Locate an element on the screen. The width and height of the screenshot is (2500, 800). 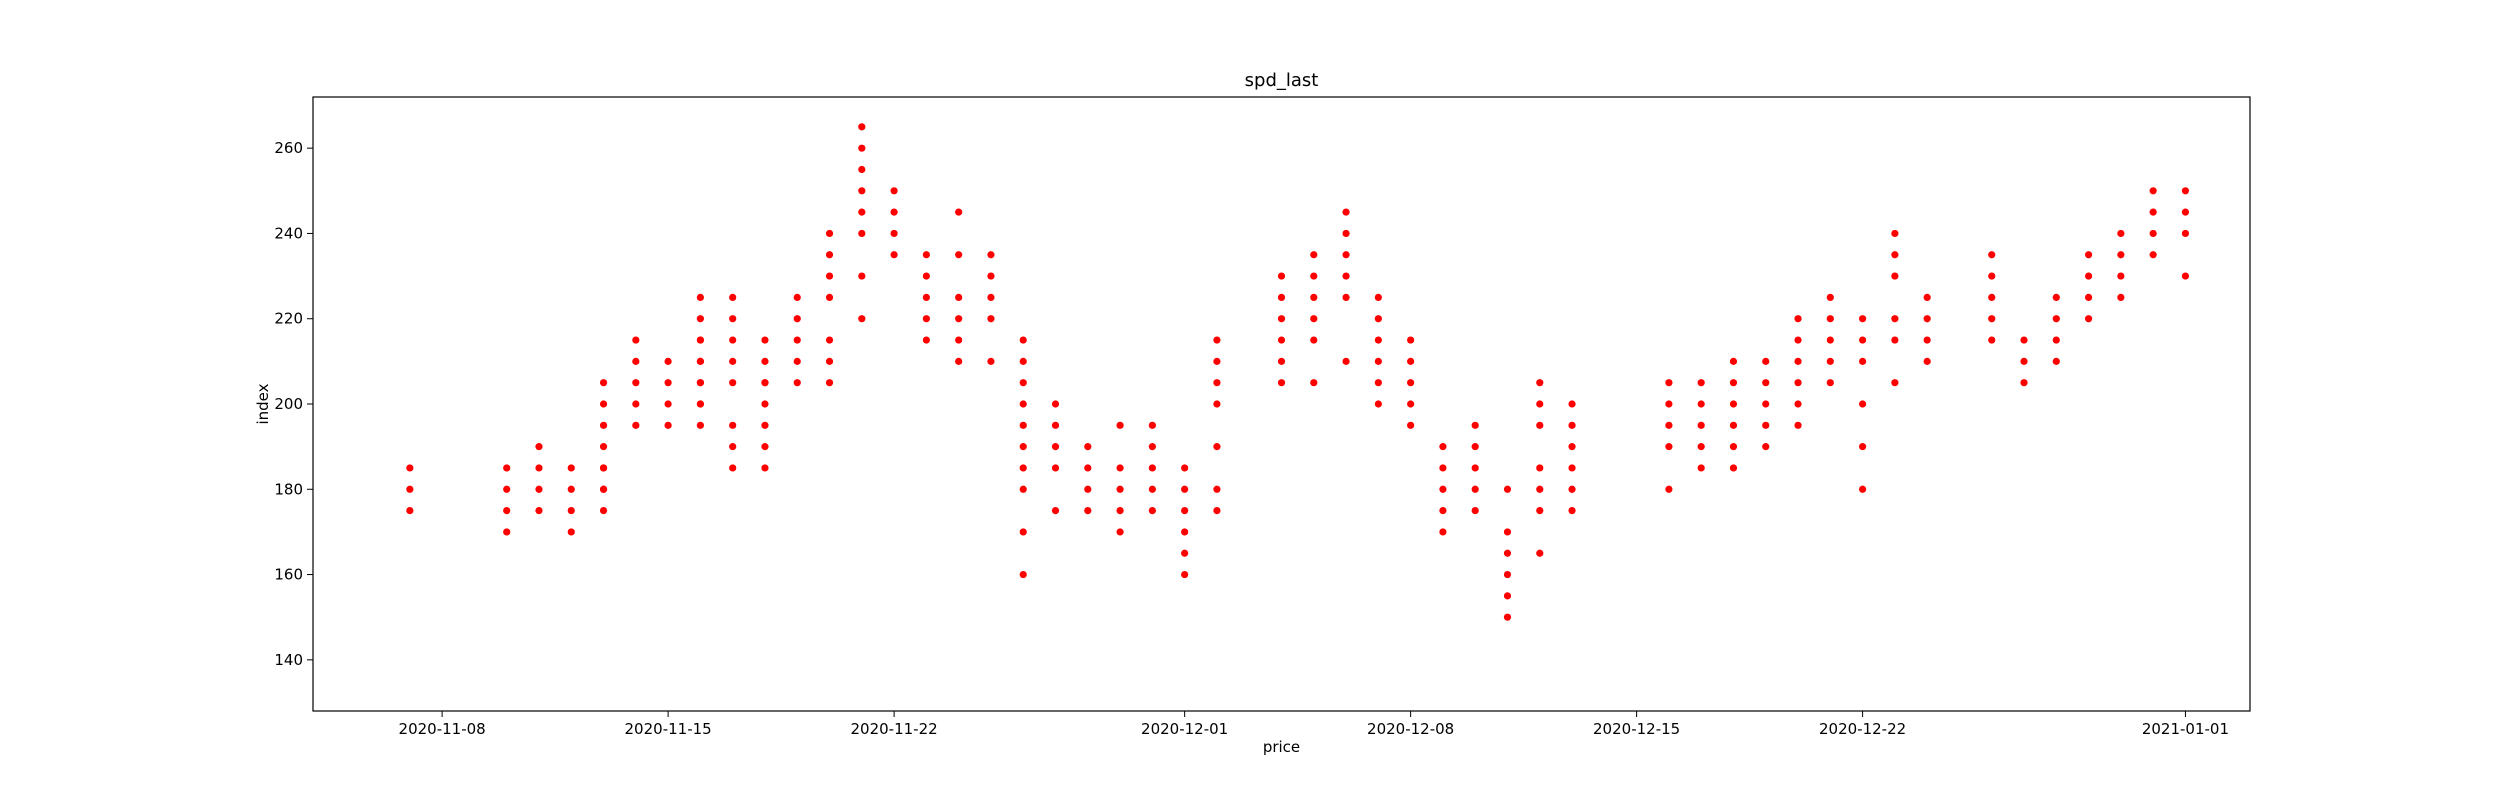
x-axis-label: price is located at coordinates (1281, 747).